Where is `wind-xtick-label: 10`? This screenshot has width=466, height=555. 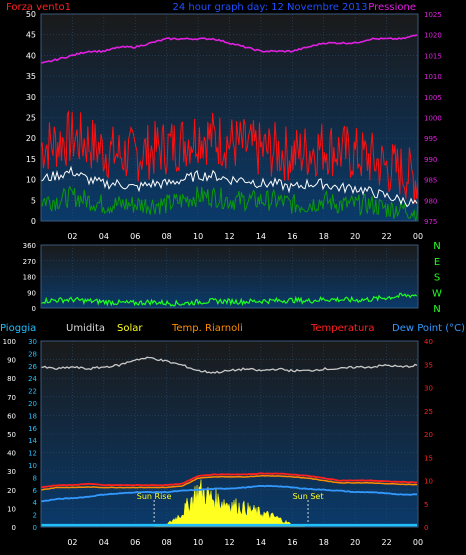 wind-xtick-label: 10 is located at coordinates (198, 236).